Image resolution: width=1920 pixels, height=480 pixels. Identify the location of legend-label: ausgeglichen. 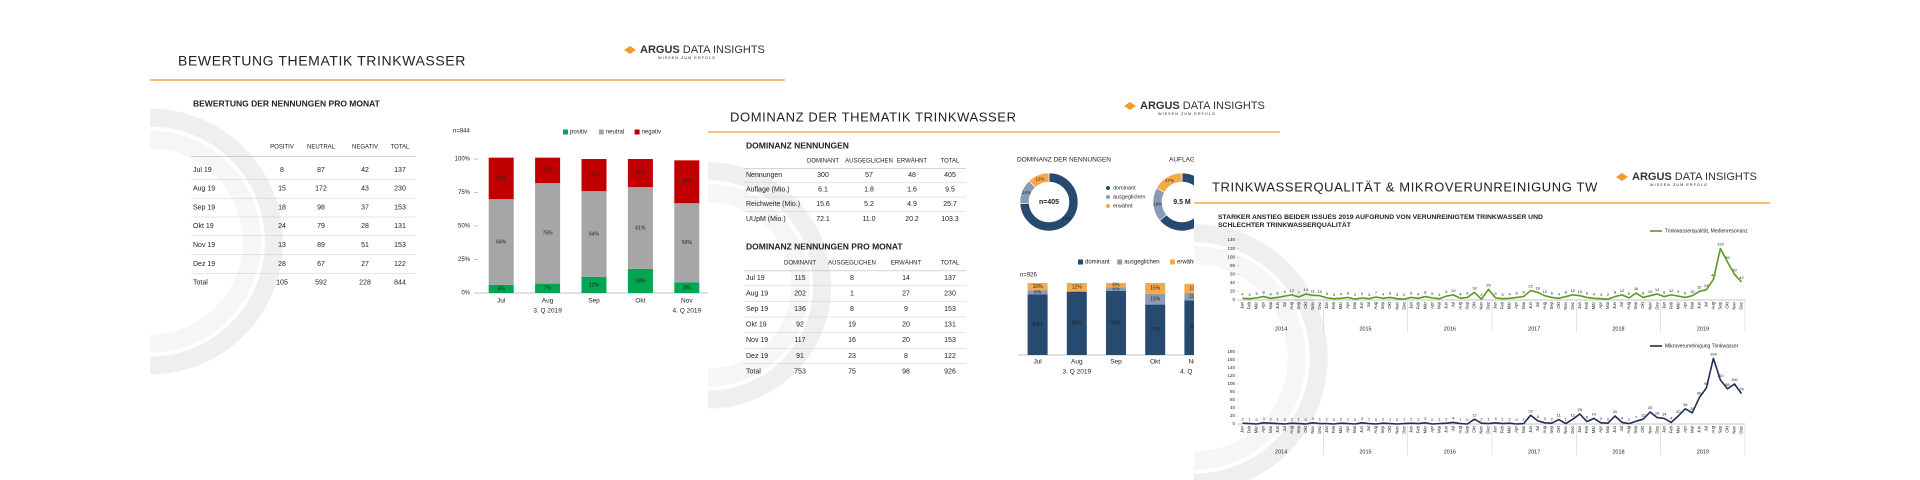
(1141, 263).